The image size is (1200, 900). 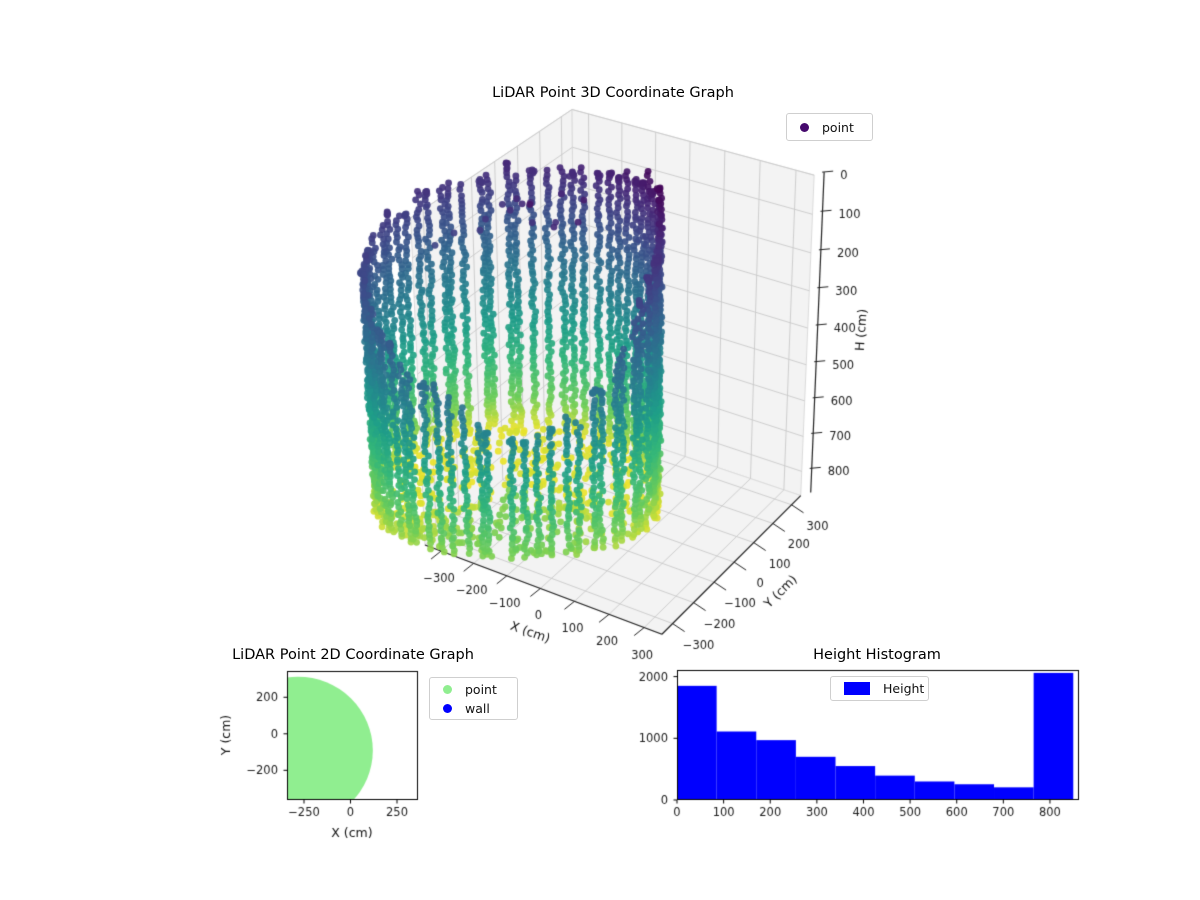 I want to click on plot2d-title: LiDAR Point 2D Coordinate Graph, so click(x=353, y=655).